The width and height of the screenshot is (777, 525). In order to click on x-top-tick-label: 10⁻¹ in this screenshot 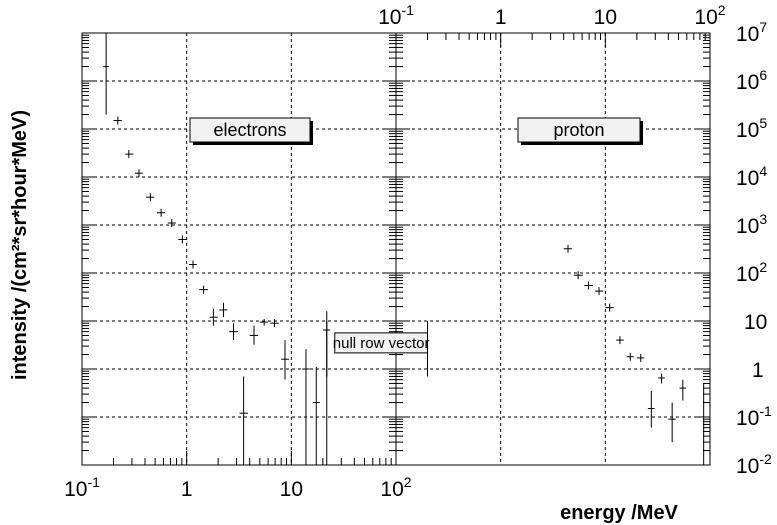, I will do `click(396, 15)`.